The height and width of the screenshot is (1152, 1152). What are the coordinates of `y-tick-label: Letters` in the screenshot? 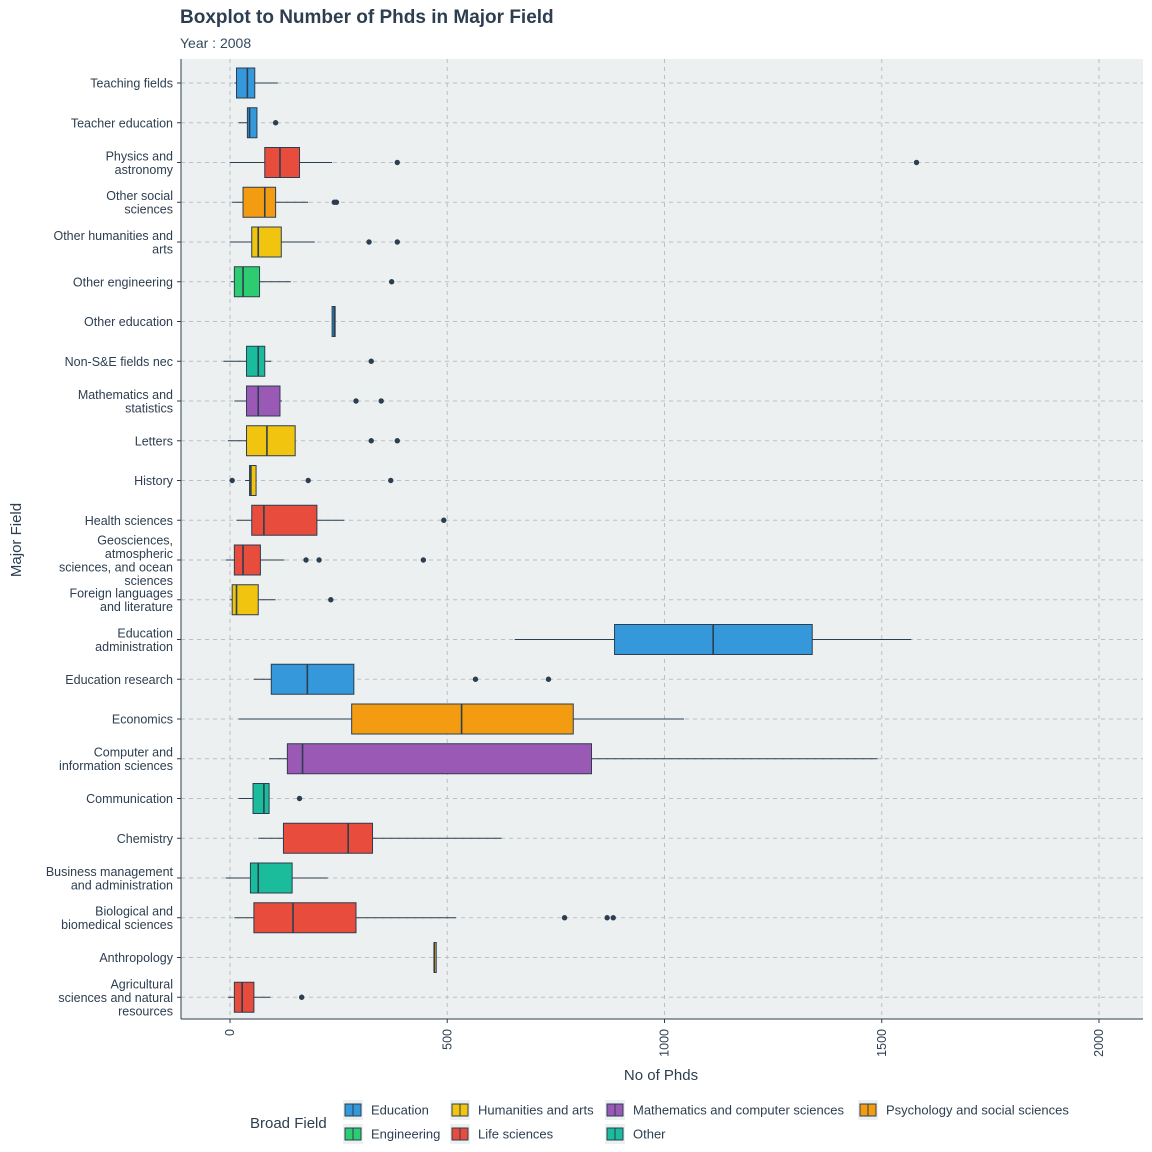 It's located at (154, 441).